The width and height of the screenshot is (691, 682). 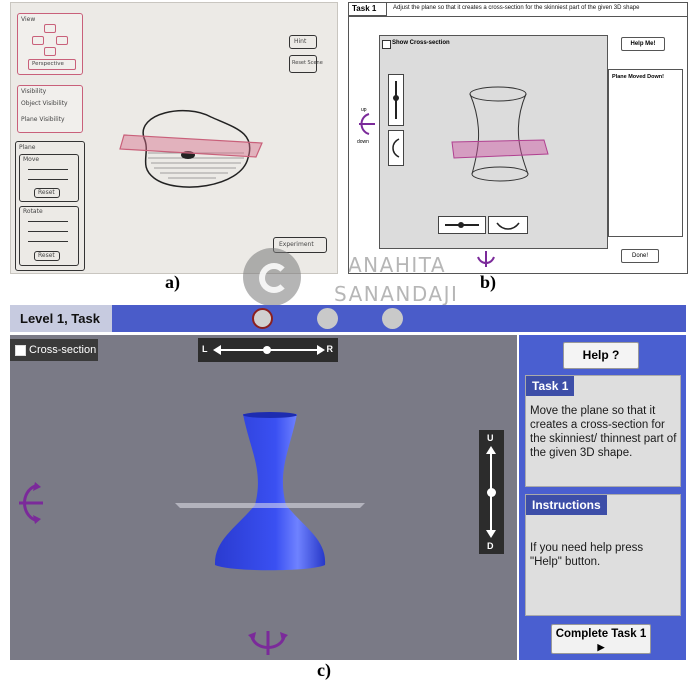 I want to click on sketch-perspective-button: Perspective, so click(x=52, y=64).